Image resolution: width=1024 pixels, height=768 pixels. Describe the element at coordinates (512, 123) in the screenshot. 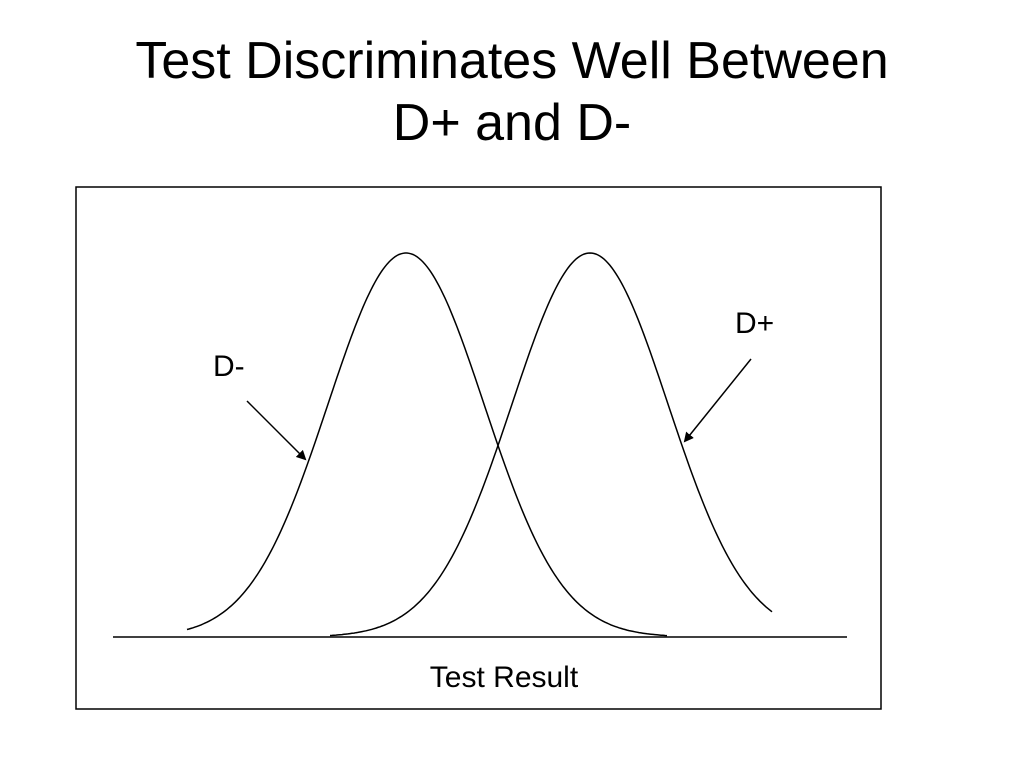

I see `slide-title-line-2: D+ and D-` at that location.